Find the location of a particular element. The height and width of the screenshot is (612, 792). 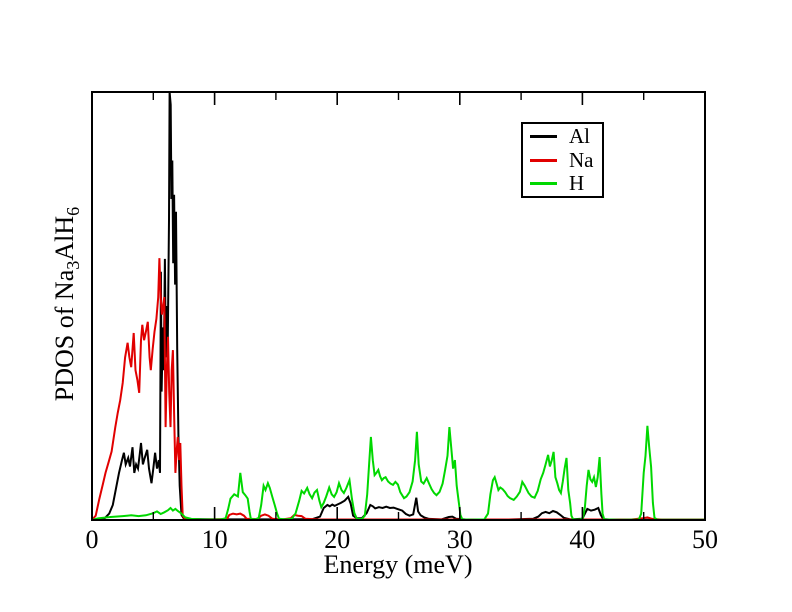

legend-entry-na: Na is located at coordinates (562, 159).